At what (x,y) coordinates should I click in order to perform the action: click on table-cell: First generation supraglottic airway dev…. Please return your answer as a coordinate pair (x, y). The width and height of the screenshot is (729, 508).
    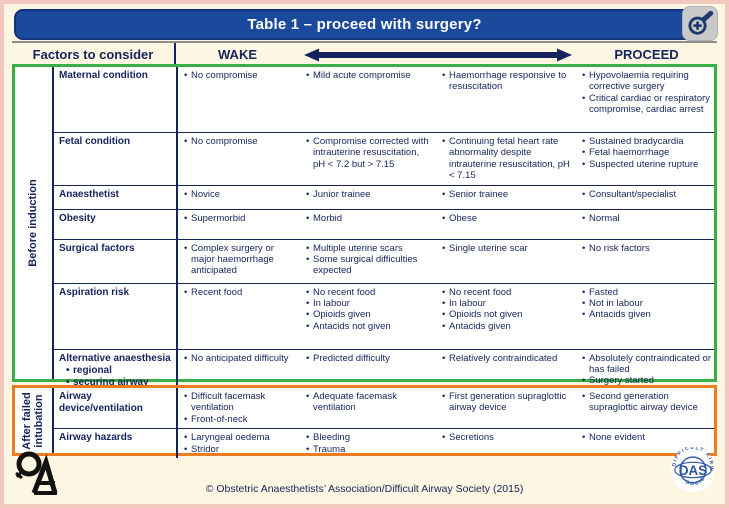
    Looking at the image, I should click on (506, 408).